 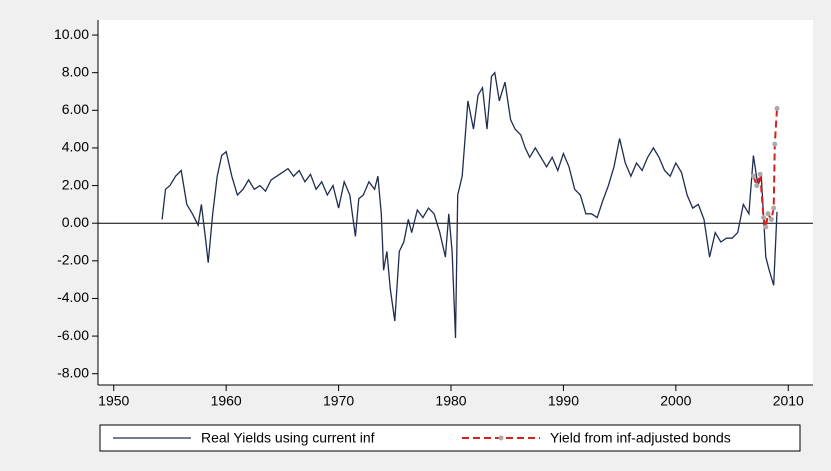 I want to click on x-tick-label: 1990, so click(x=563, y=401).